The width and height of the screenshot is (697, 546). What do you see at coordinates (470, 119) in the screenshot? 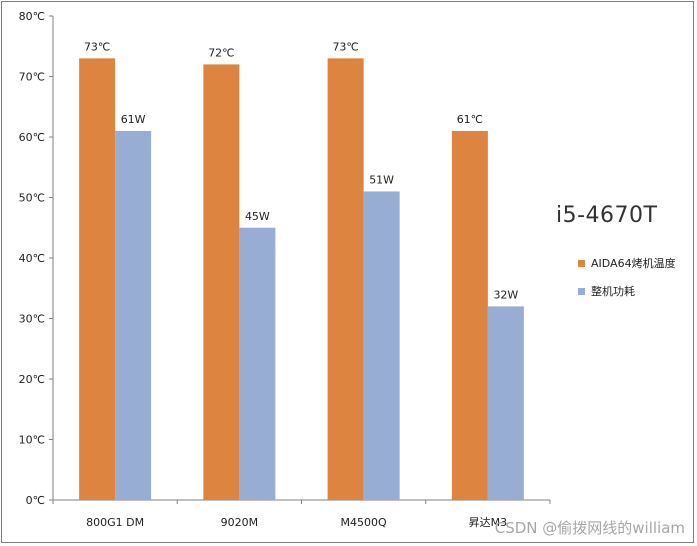
I see `data-label: 61℃` at bounding box center [470, 119].